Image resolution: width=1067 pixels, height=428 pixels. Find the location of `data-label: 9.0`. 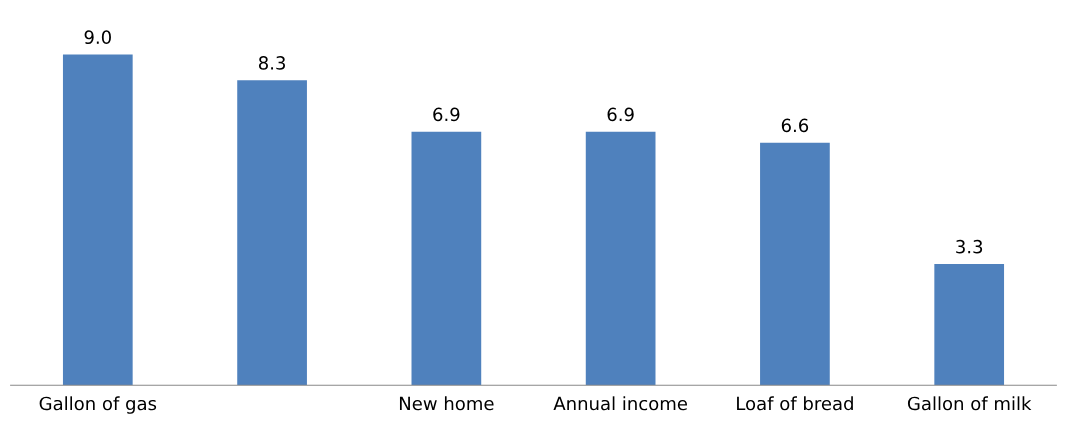

data-label: 9.0 is located at coordinates (97, 37).